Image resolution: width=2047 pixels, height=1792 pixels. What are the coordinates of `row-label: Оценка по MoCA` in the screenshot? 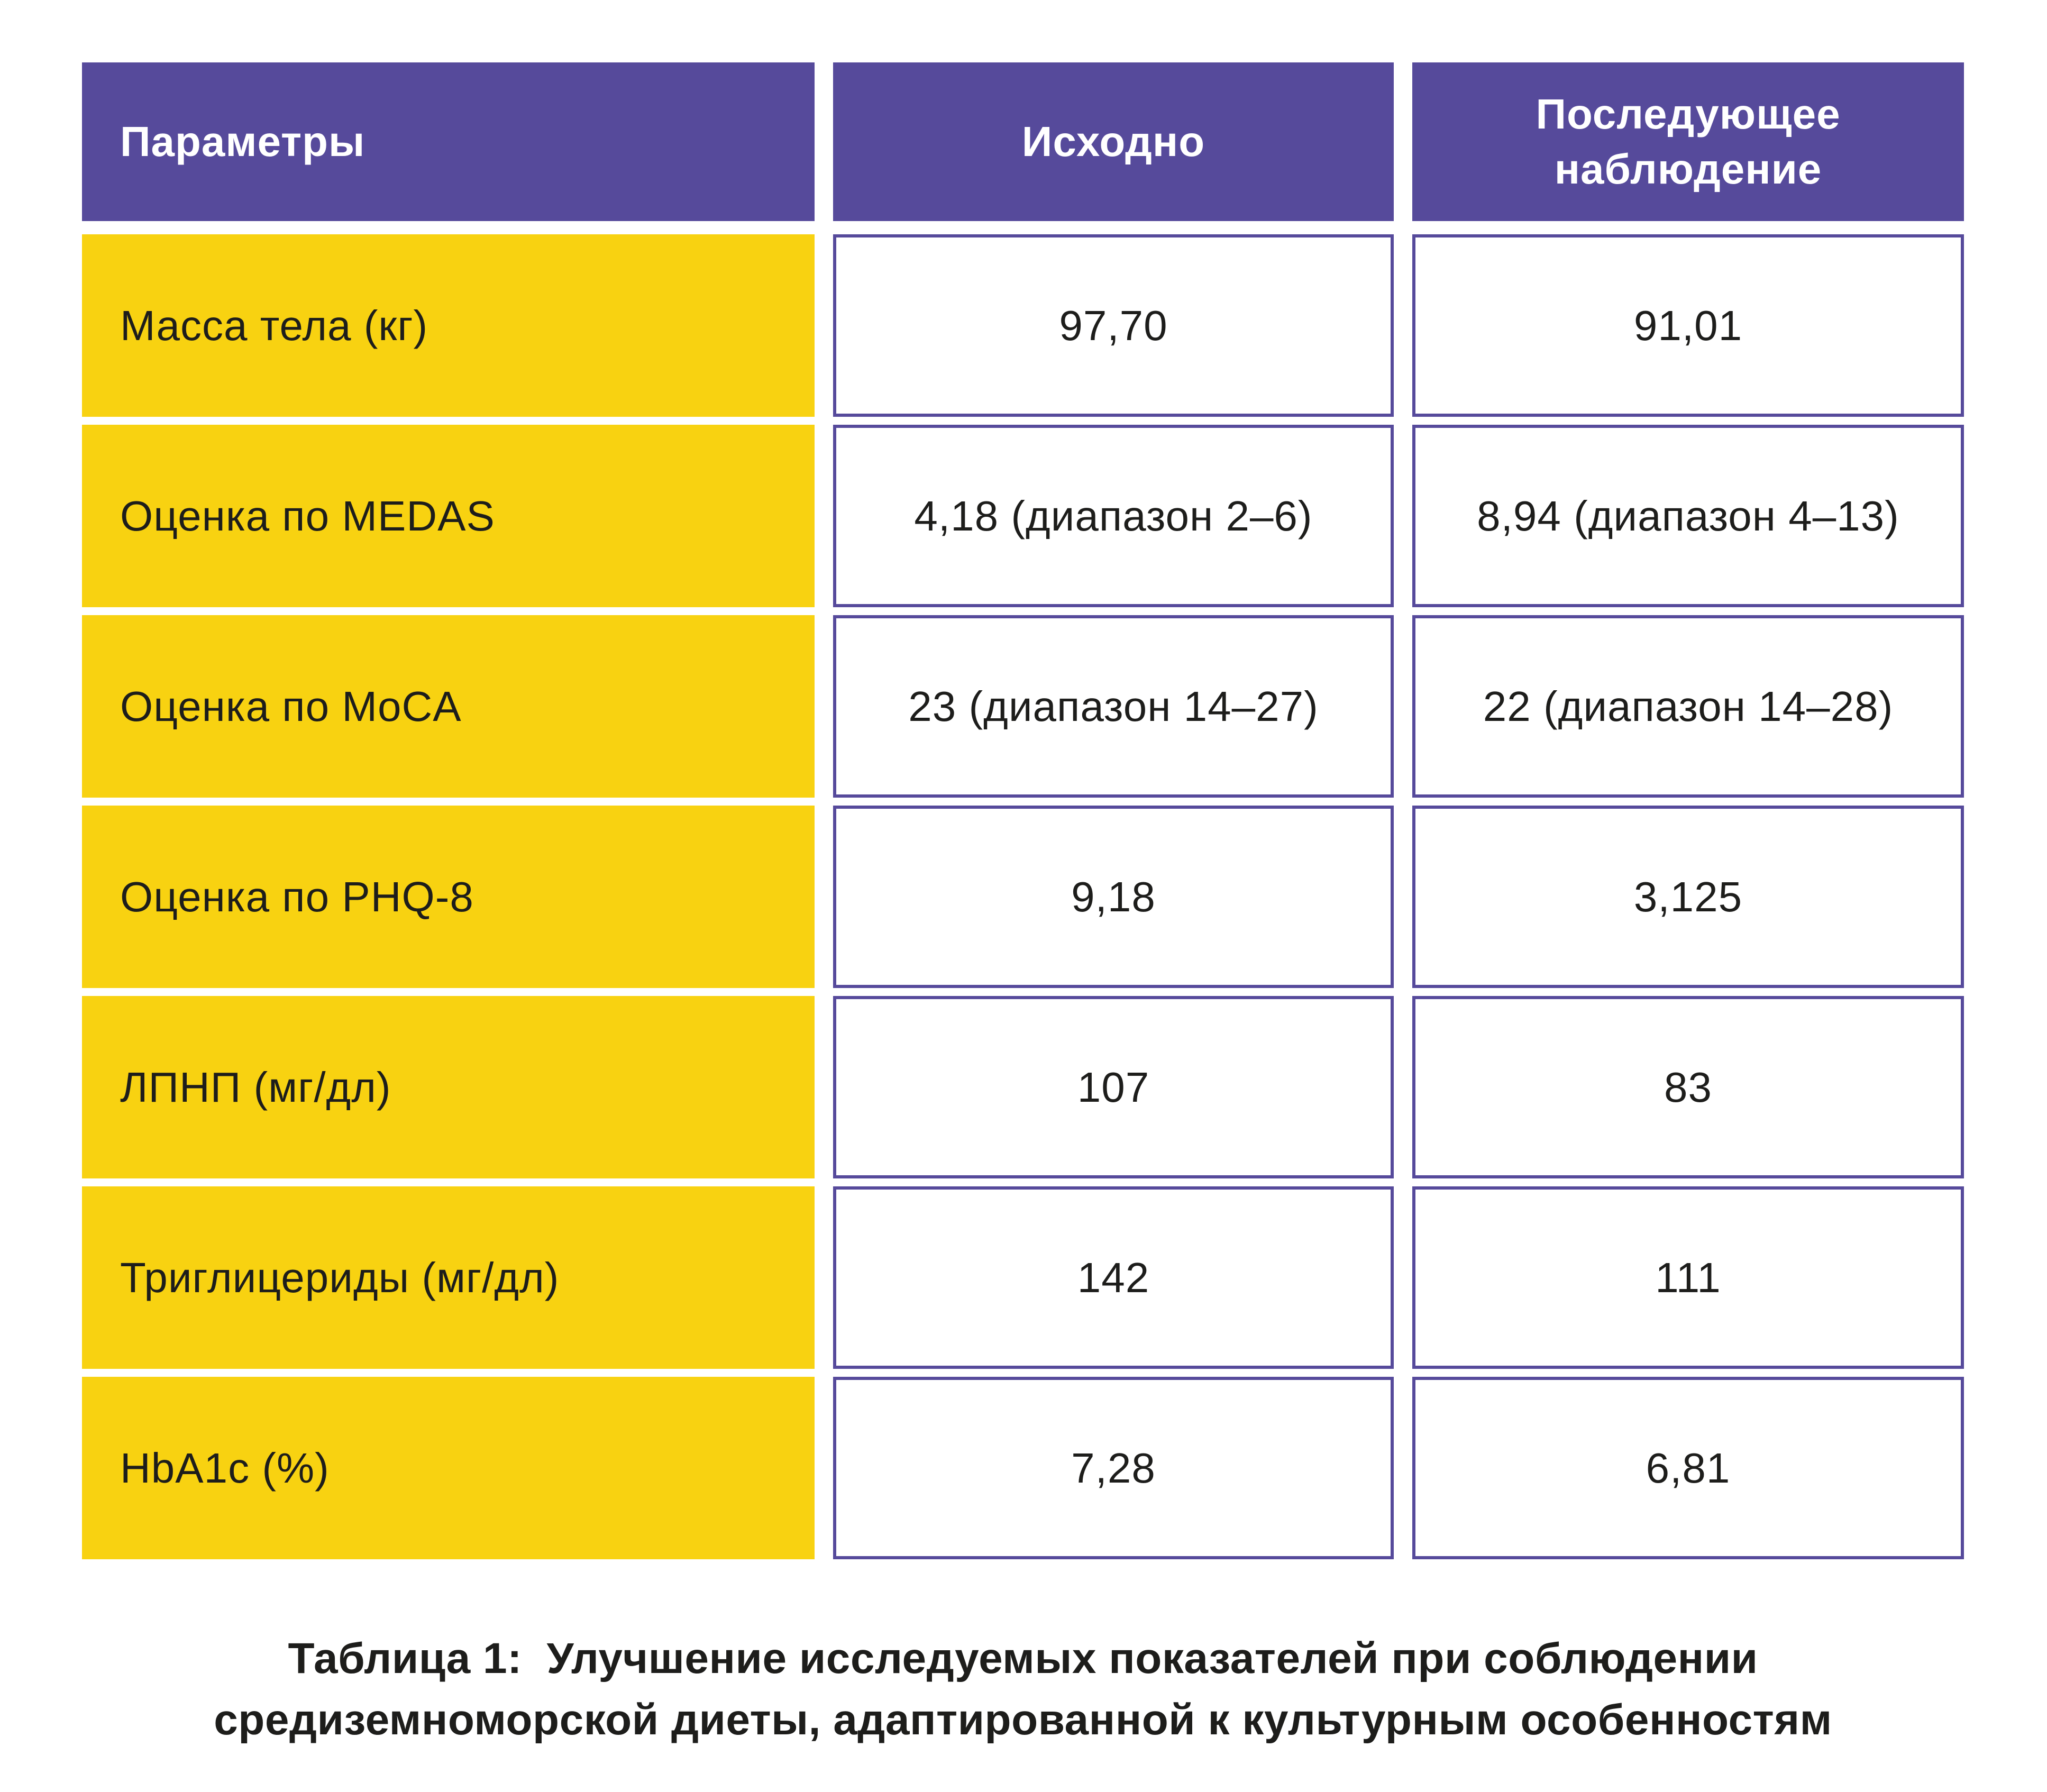 It's located at (448, 706).